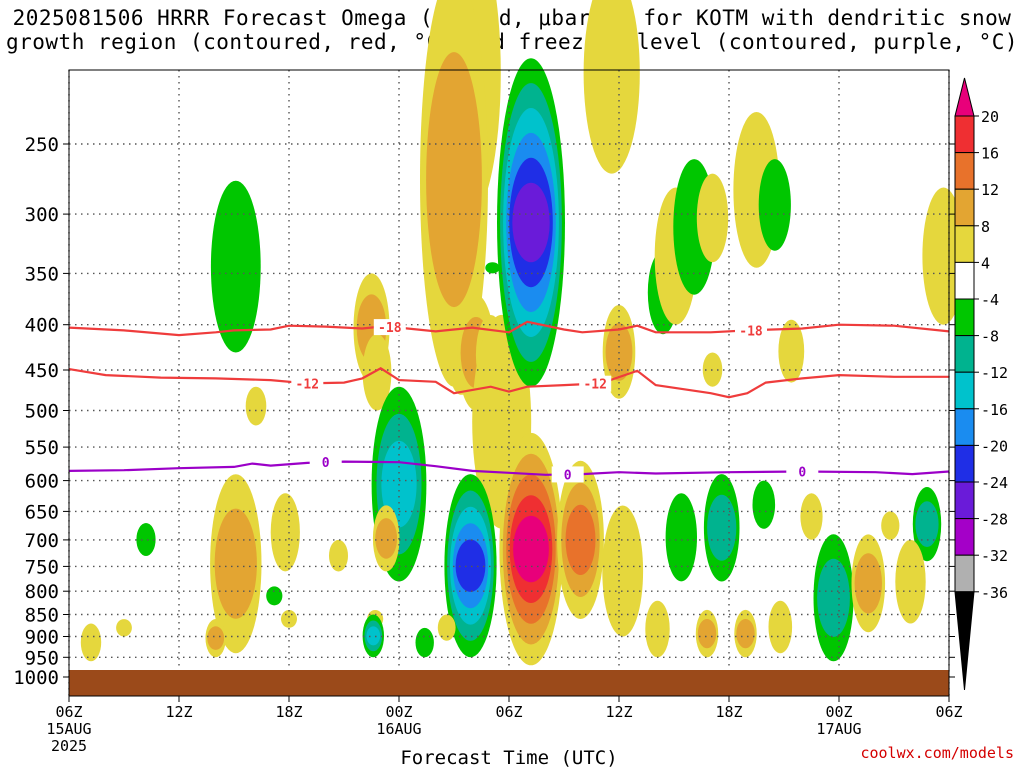 The width and height of the screenshot is (1024, 768). I want to click on x-tick-label-18-2: 16AUG, so click(398, 729).